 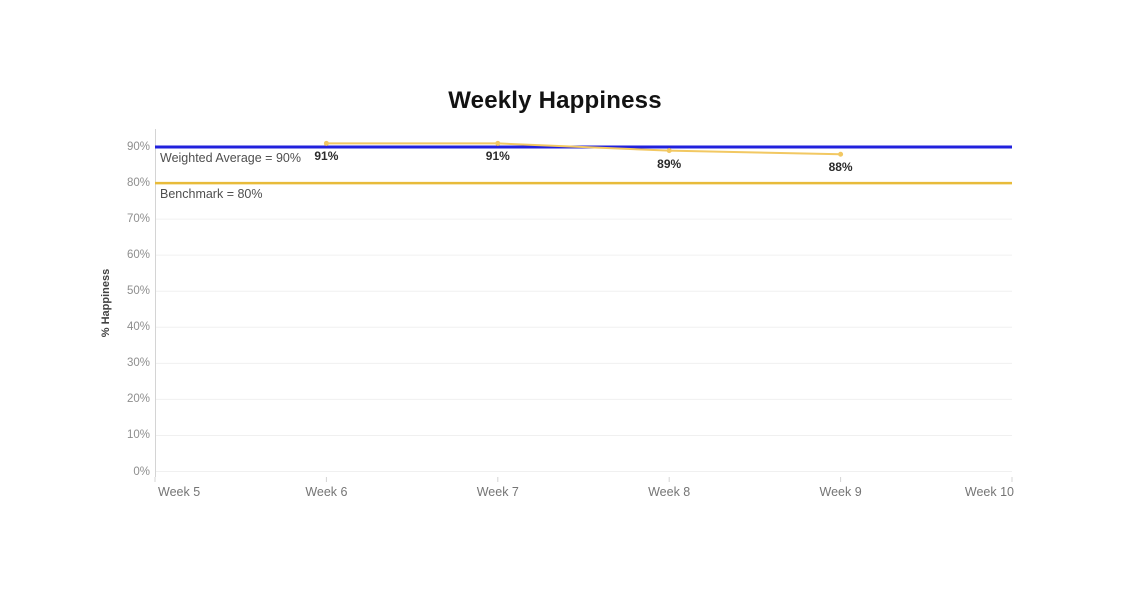 I want to click on chart-title: Weekly Happiness, so click(x=555, y=100).